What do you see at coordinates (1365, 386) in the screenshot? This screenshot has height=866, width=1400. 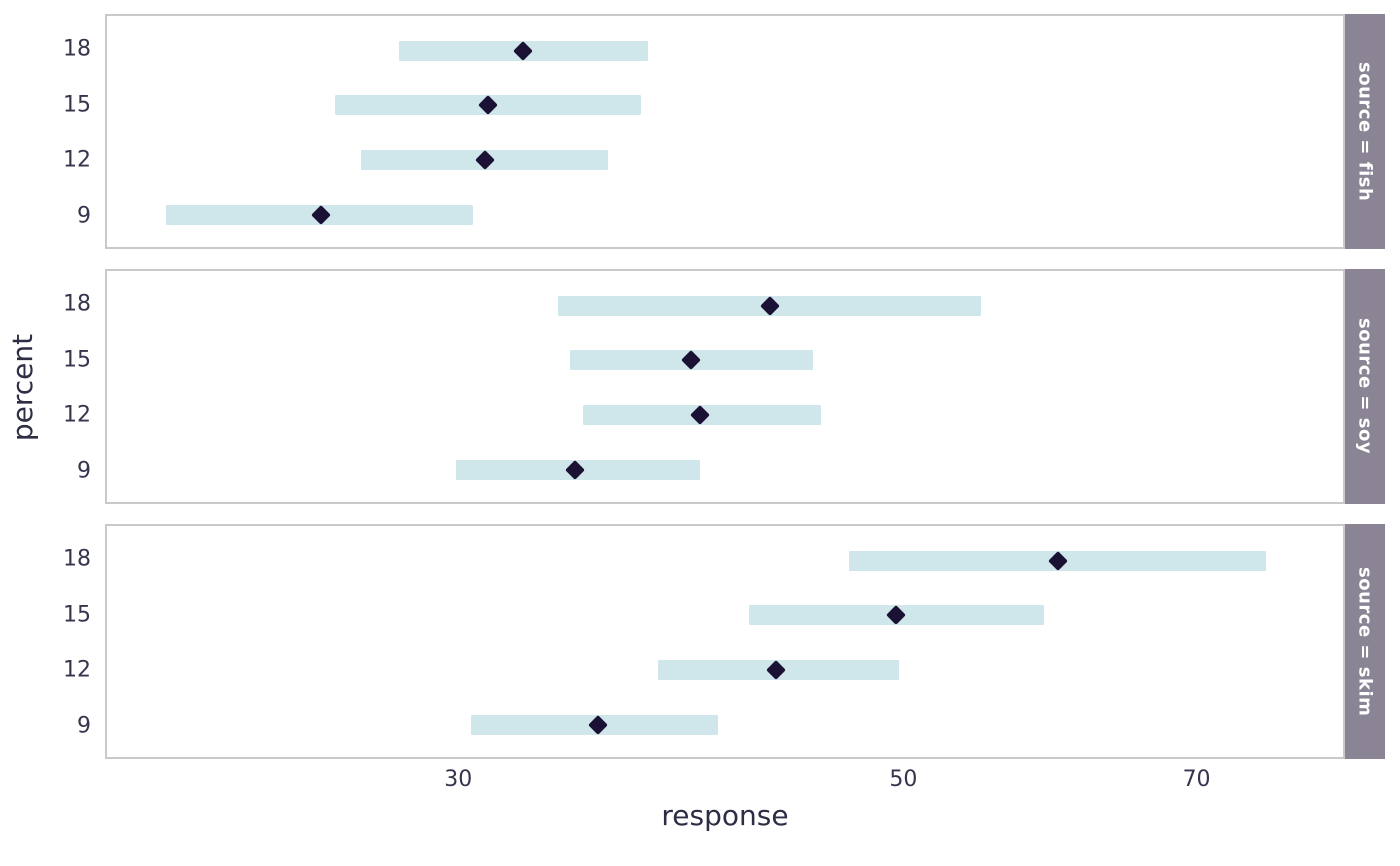 I see `facet-strip-soy: source = soy` at bounding box center [1365, 386].